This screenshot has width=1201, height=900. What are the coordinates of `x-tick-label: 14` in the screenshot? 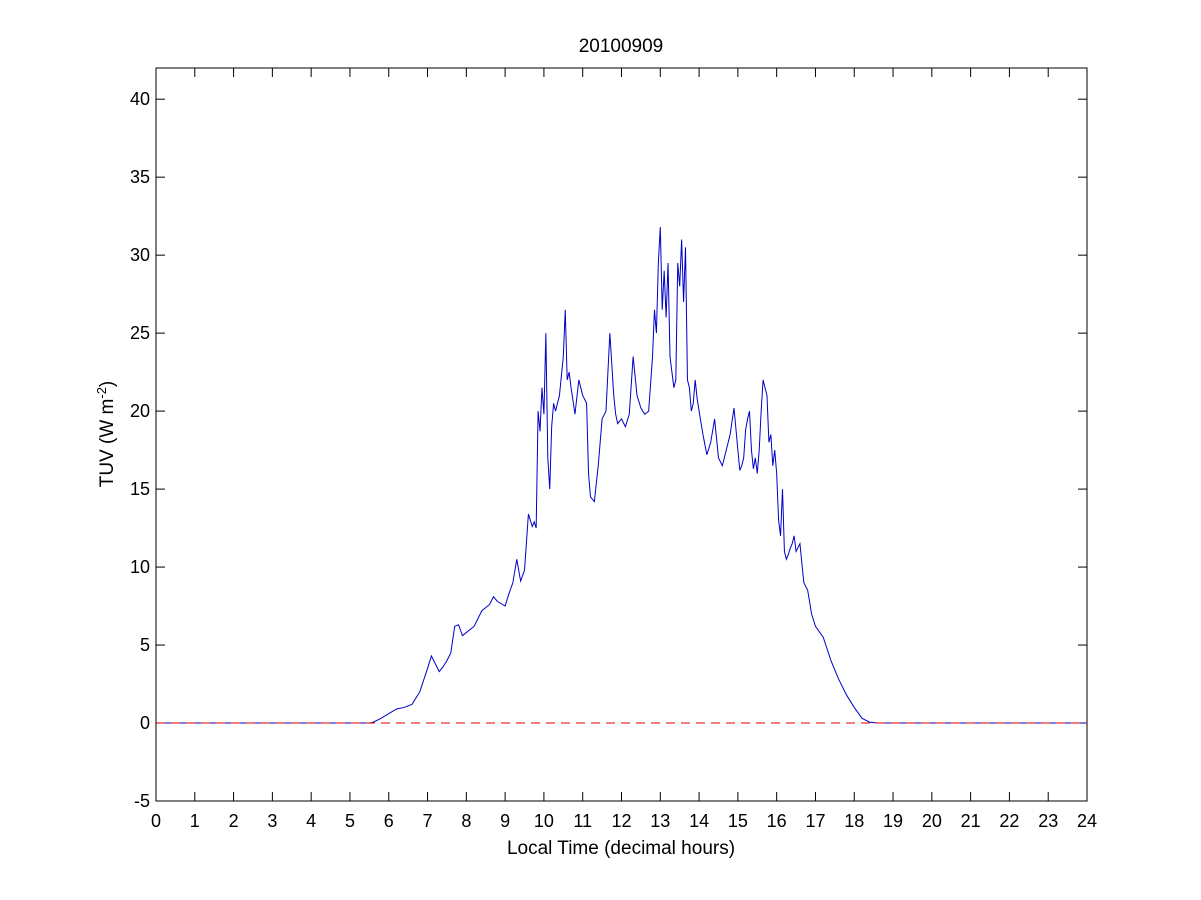 It's located at (699, 821).